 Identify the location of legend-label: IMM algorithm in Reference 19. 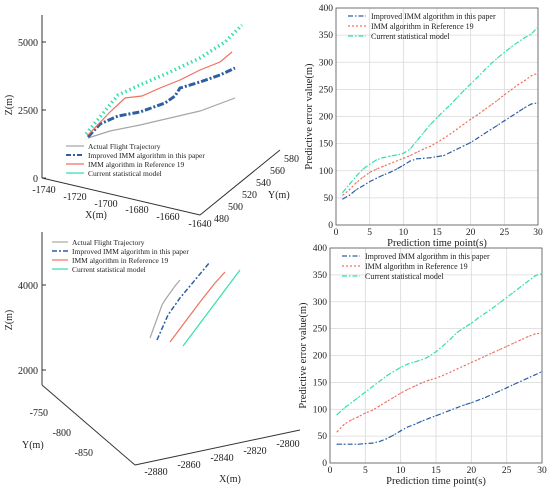
(422, 26).